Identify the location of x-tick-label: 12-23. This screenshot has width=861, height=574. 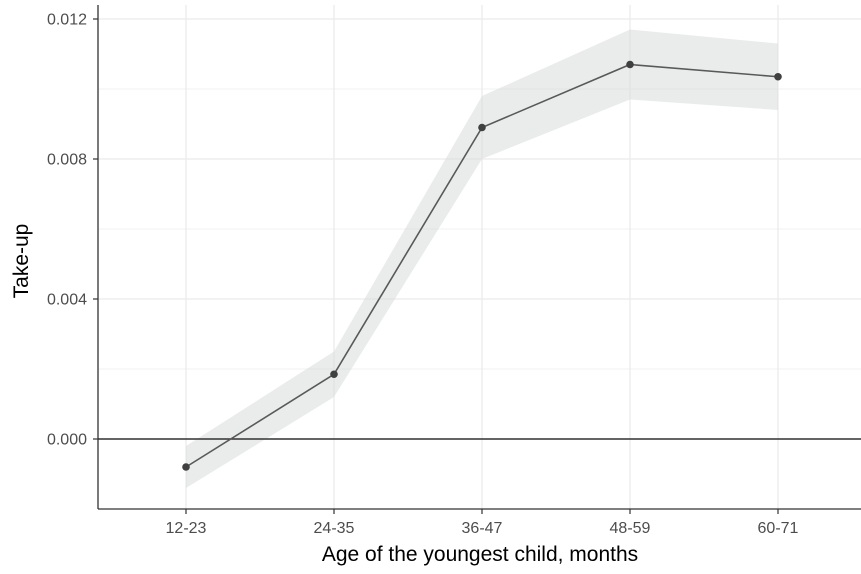
(186, 528).